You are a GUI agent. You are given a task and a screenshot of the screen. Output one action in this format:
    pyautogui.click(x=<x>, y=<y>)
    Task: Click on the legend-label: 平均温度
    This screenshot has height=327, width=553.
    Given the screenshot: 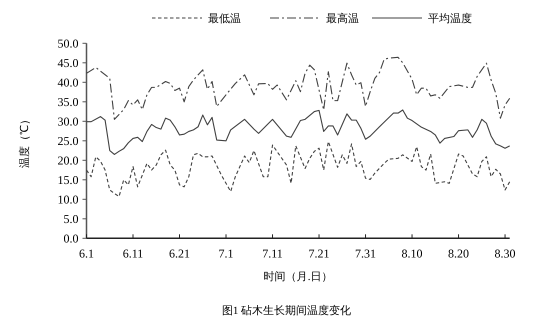 What is the action you would take?
    pyautogui.click(x=450, y=18)
    